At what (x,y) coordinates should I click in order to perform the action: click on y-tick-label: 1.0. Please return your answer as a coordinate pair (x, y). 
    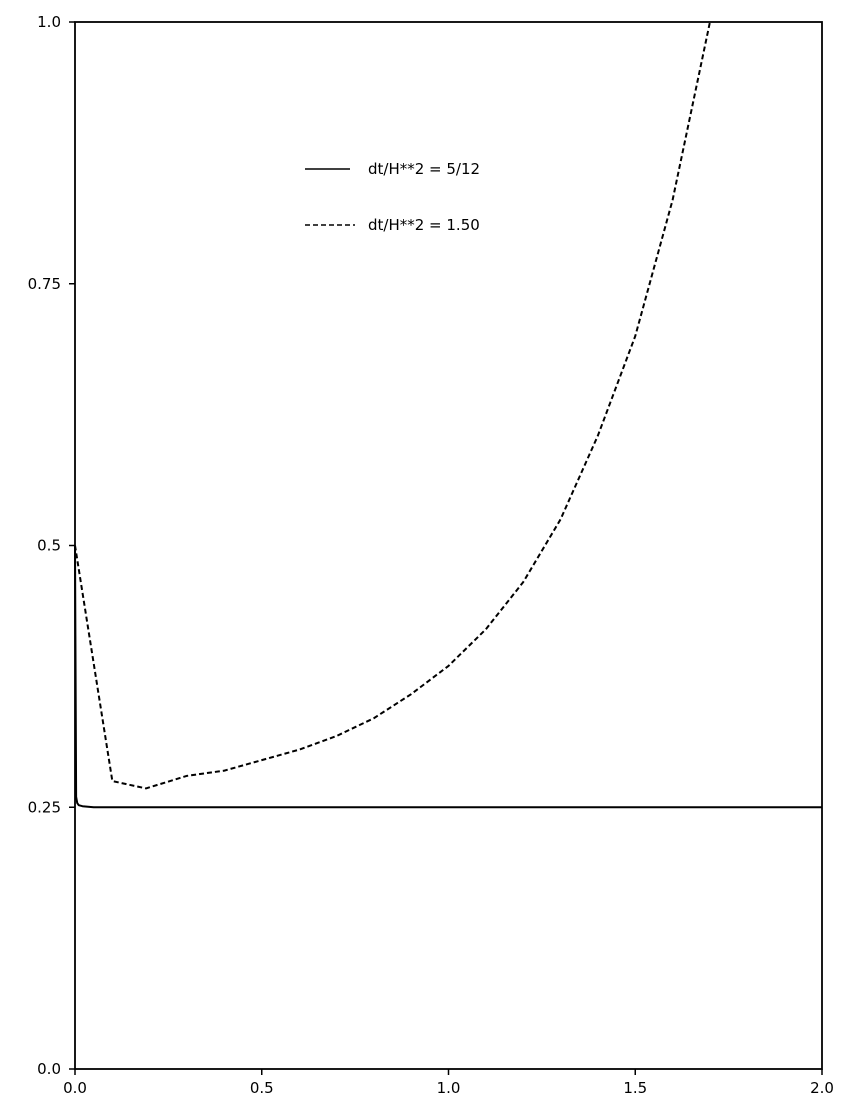
    Looking at the image, I should click on (49, 22).